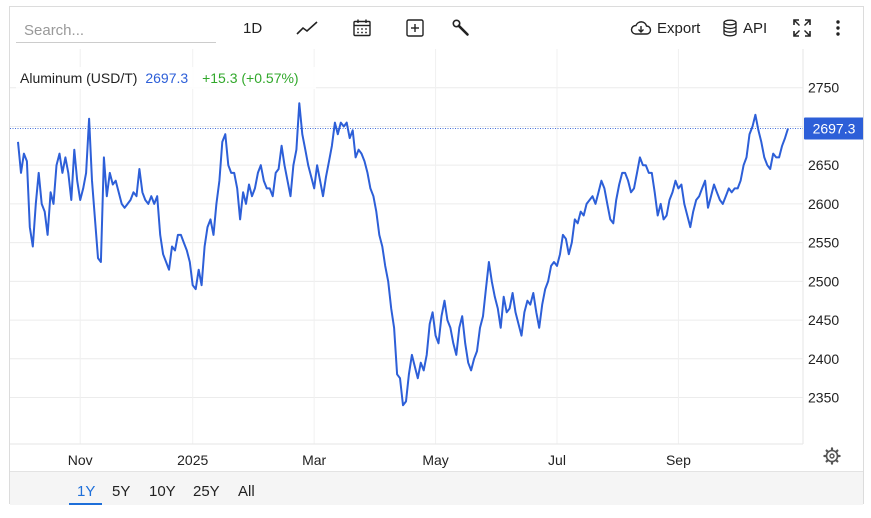 This screenshot has height=518, width=871. Describe the element at coordinates (823, 204) in the screenshot. I see `y-tick-label: 2600` at that location.